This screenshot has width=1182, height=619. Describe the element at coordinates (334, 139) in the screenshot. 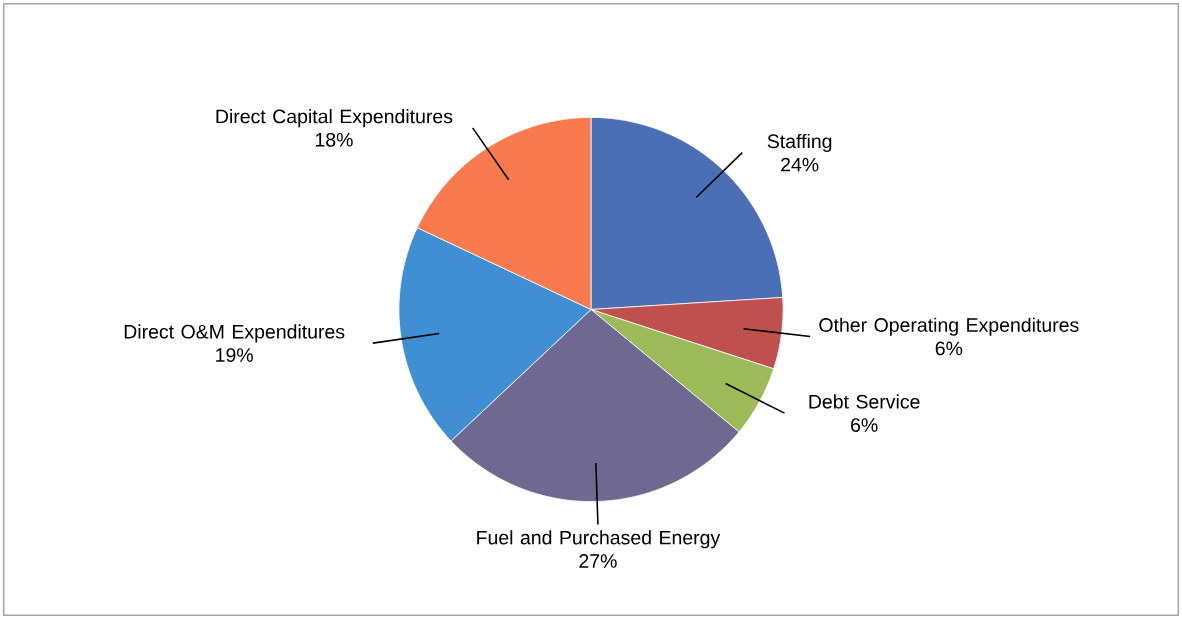

I see `data-label: 18%` at that location.